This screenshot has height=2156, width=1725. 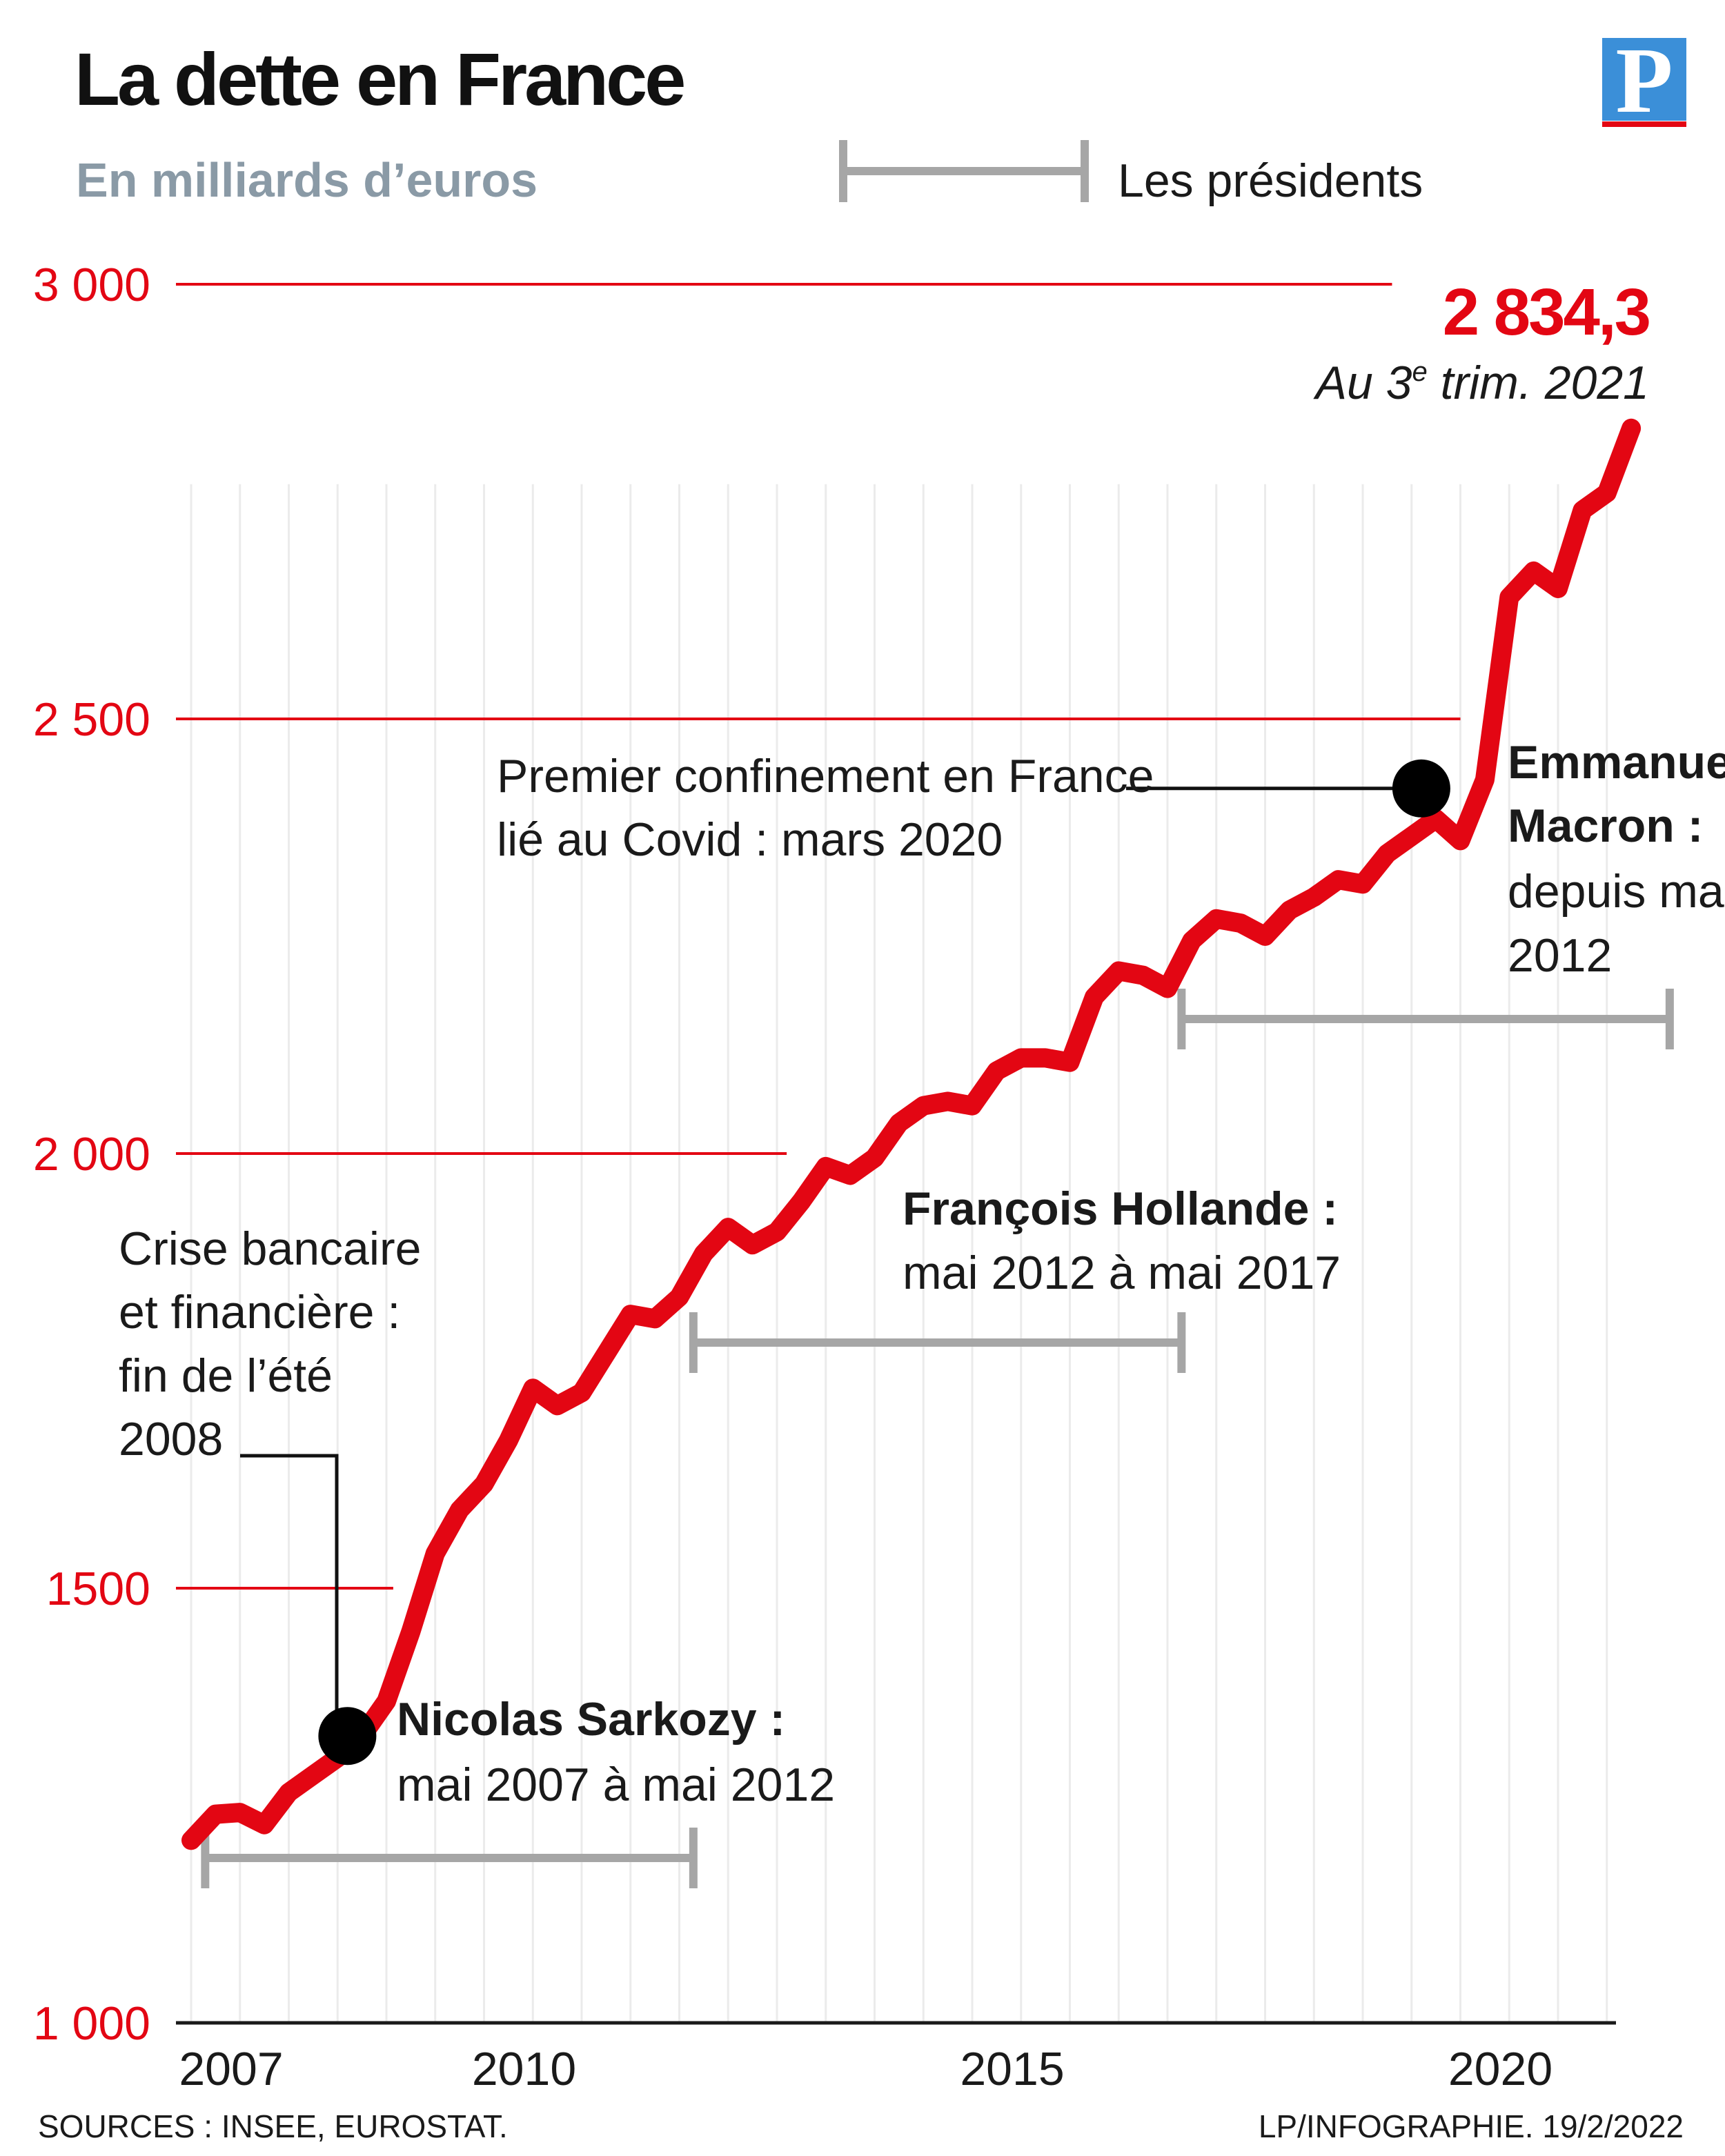 I want to click on y-tick-label: 2 500, so click(x=91, y=720).